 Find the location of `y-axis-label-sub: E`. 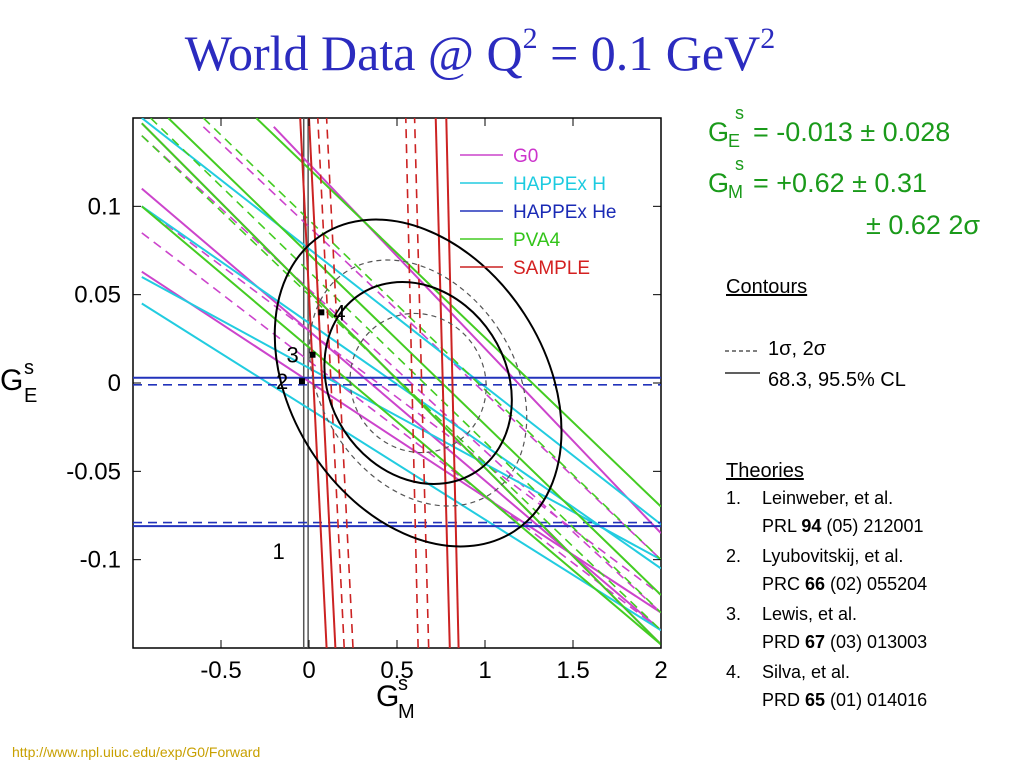

y-axis-label-sub: E is located at coordinates (30, 396).